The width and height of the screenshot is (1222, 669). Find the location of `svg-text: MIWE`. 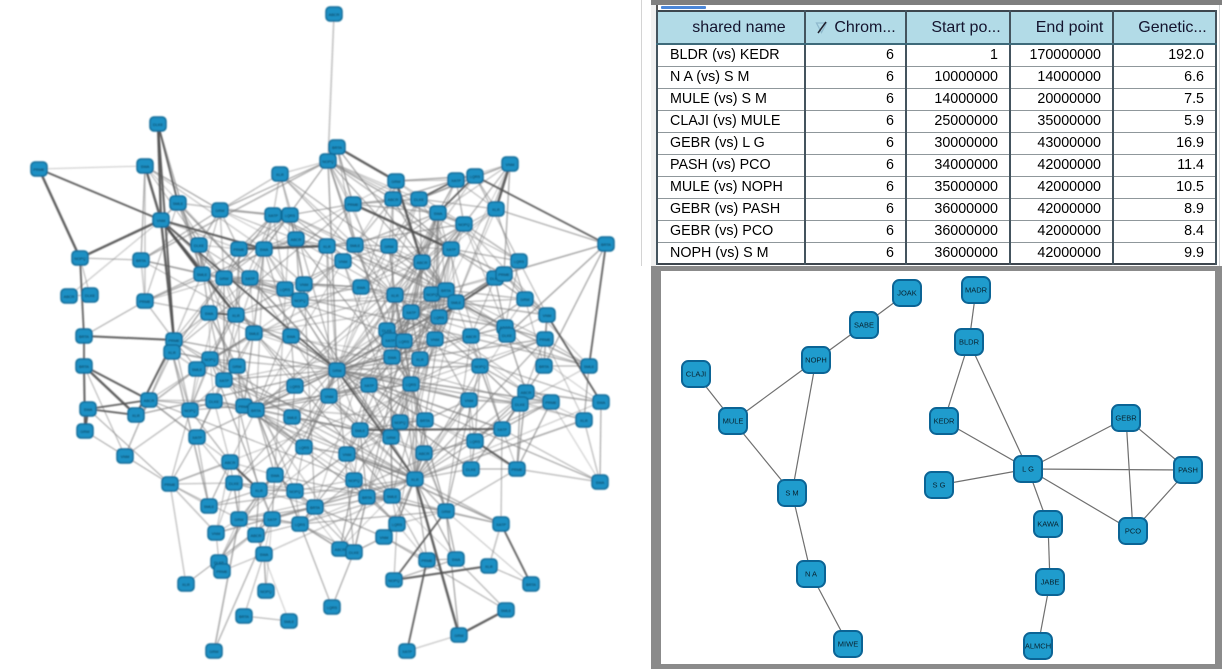

svg-text: MIWE is located at coordinates (848, 644).